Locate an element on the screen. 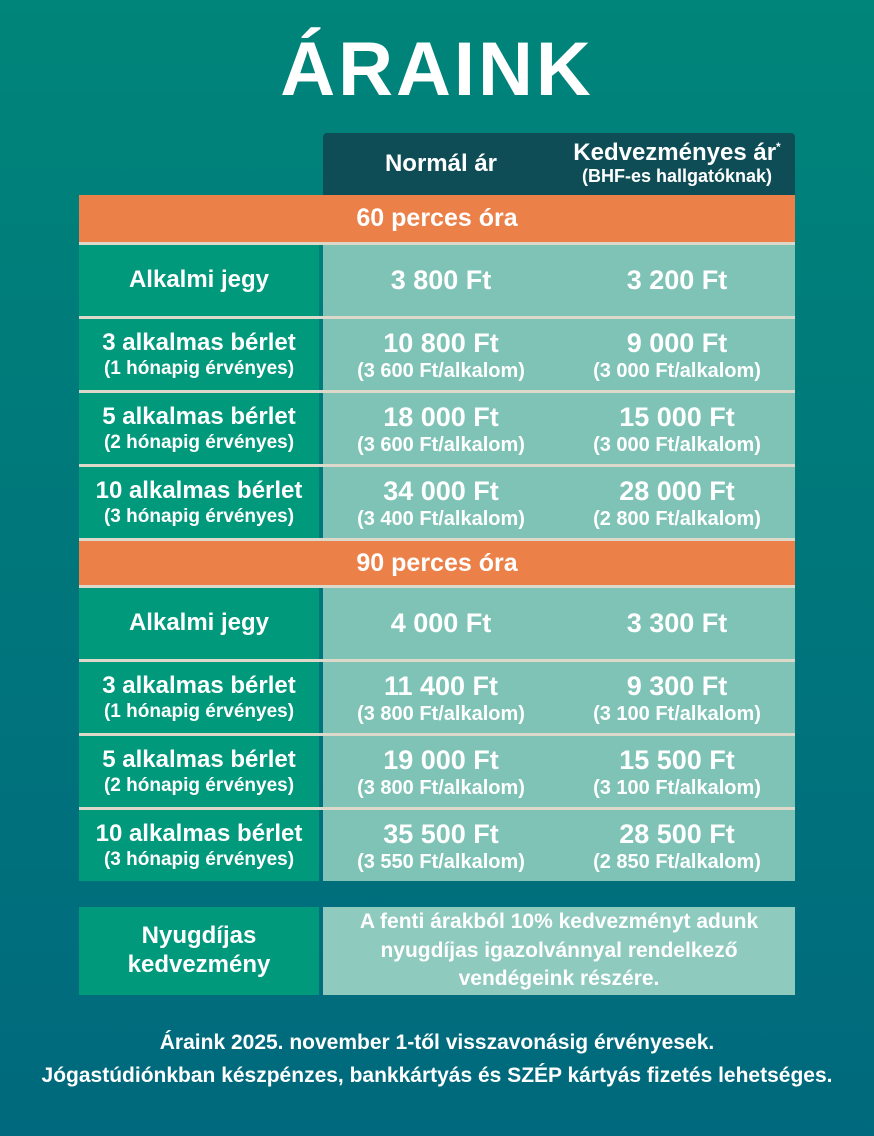  price-normal: 3 800 Ft is located at coordinates (441, 280).